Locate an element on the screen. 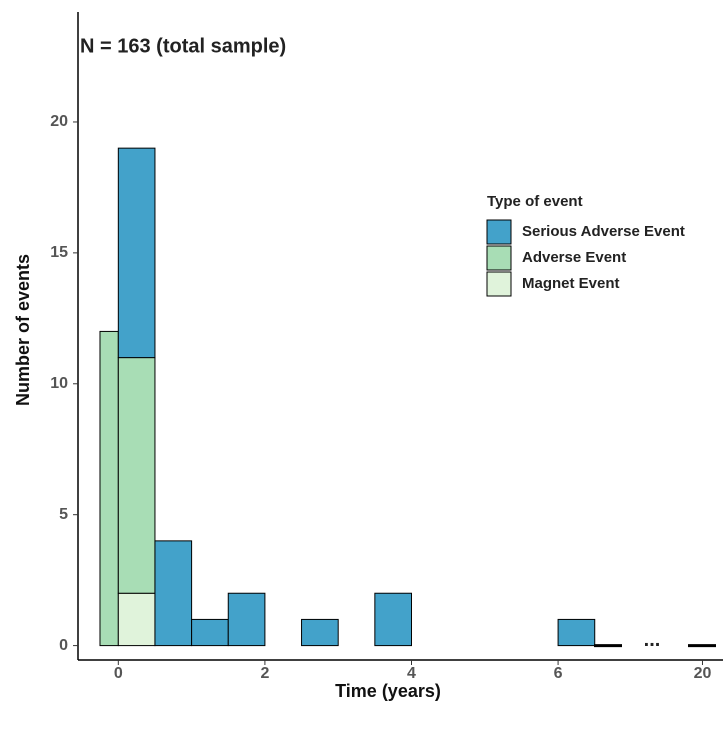  y-tick-label: 0 is located at coordinates (63, 645).